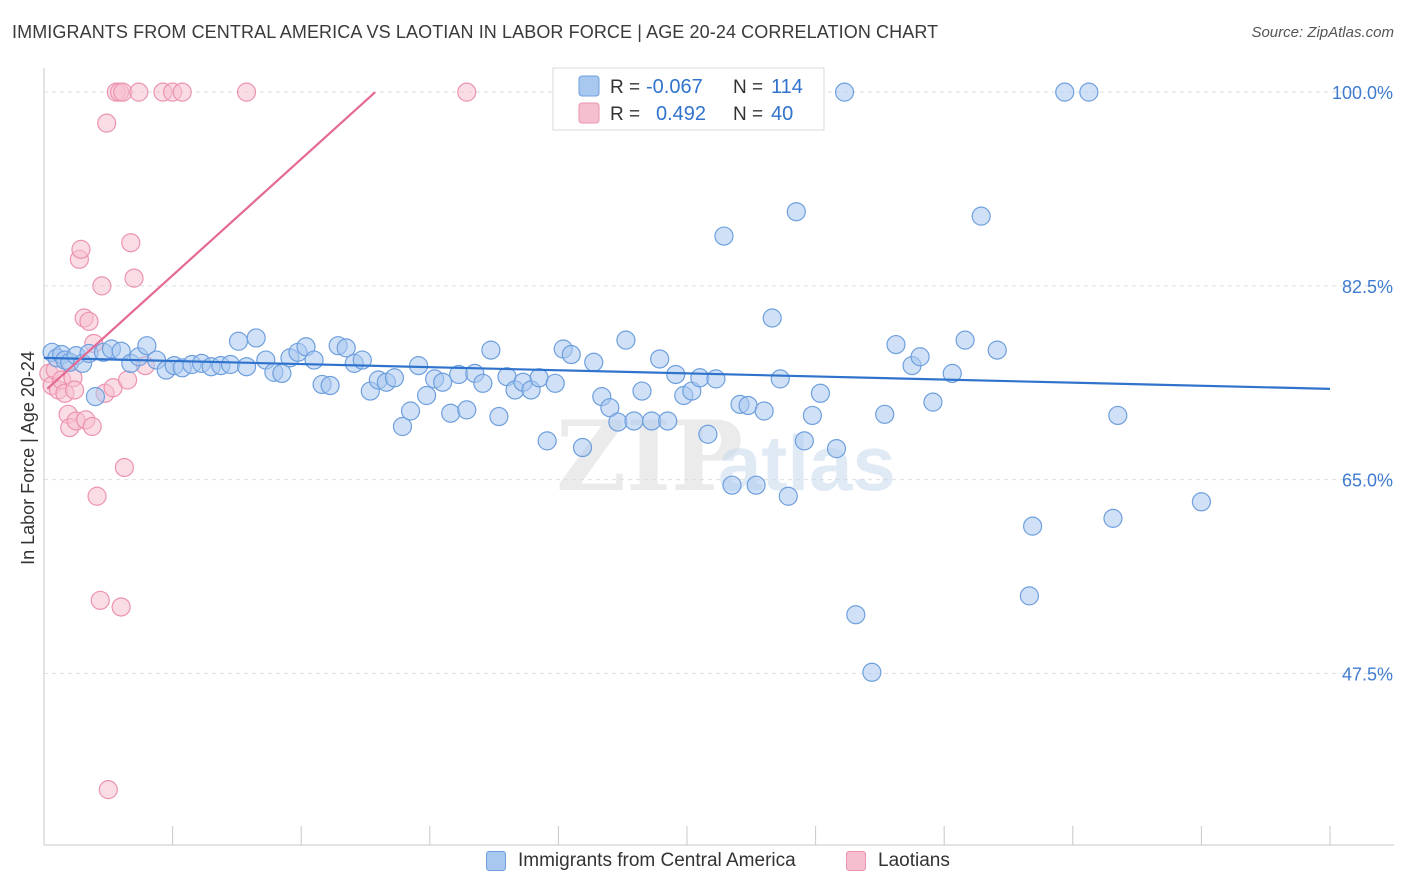 The height and width of the screenshot is (892, 1406). I want to click on y-axis-label: In Labor Force | Age 20-24, so click(28, 458).